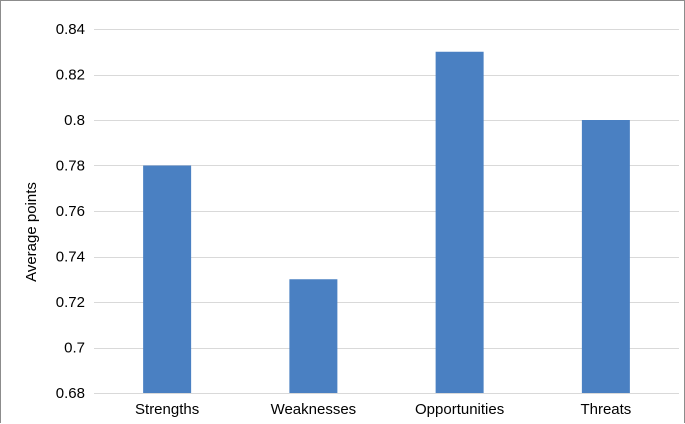 This screenshot has width=685, height=424. What do you see at coordinates (74, 120) in the screenshot?
I see `y-tick-label: 0.8` at bounding box center [74, 120].